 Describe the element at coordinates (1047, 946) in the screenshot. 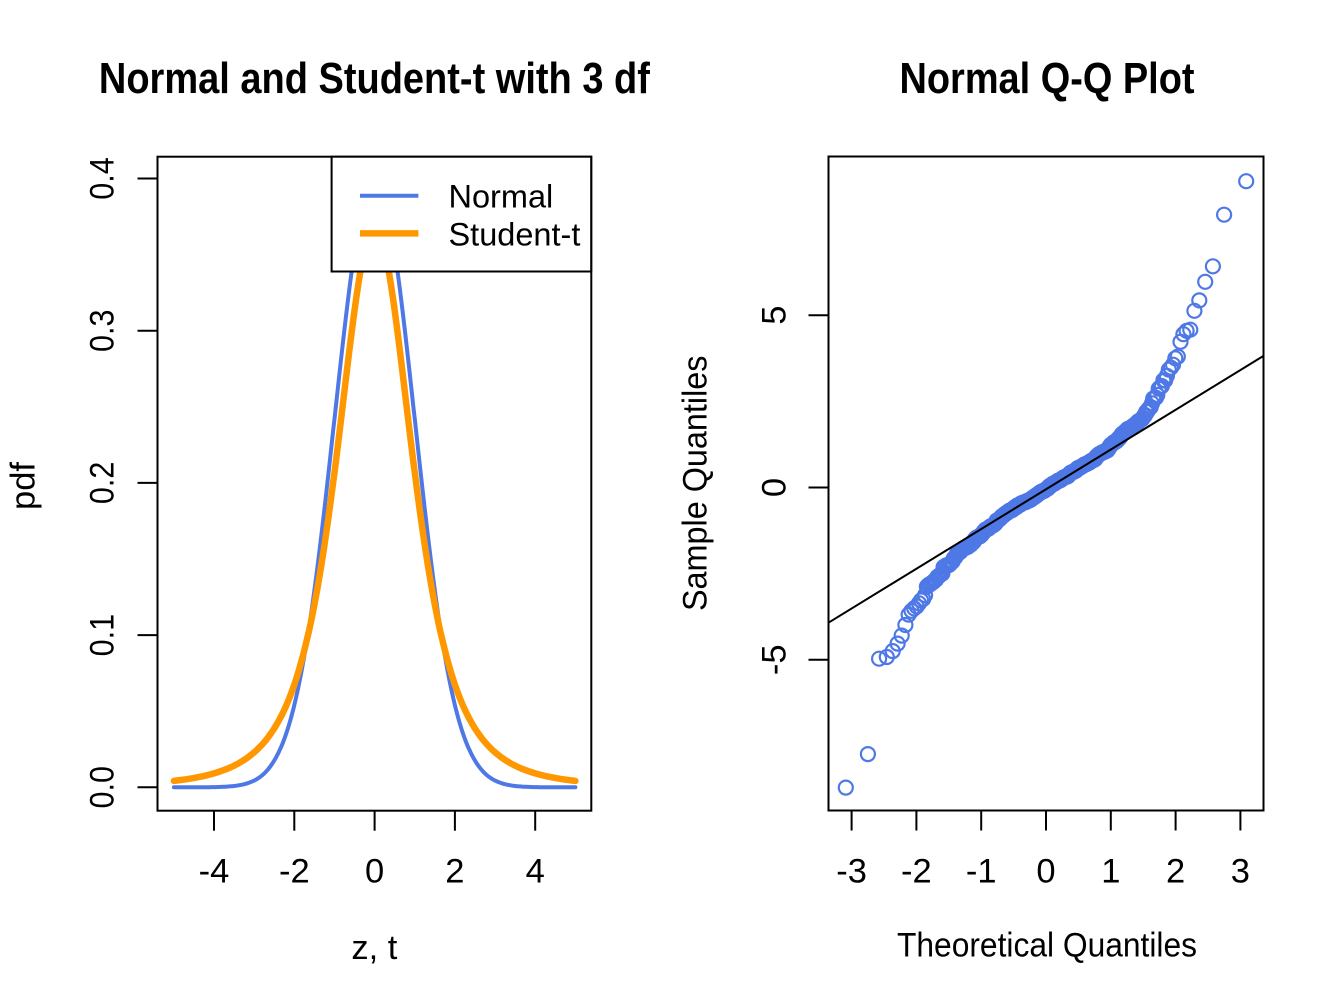

I see `svg-text: Theoretical Quantiles` at that location.